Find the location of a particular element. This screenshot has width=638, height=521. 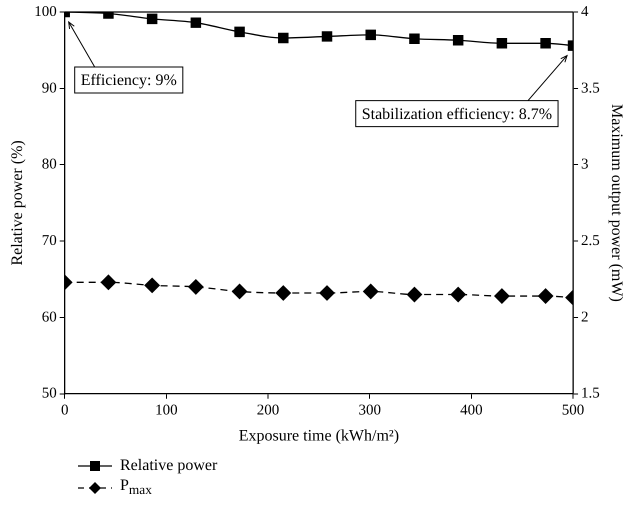

y2-tick-label: 2 is located at coordinates (585, 317).